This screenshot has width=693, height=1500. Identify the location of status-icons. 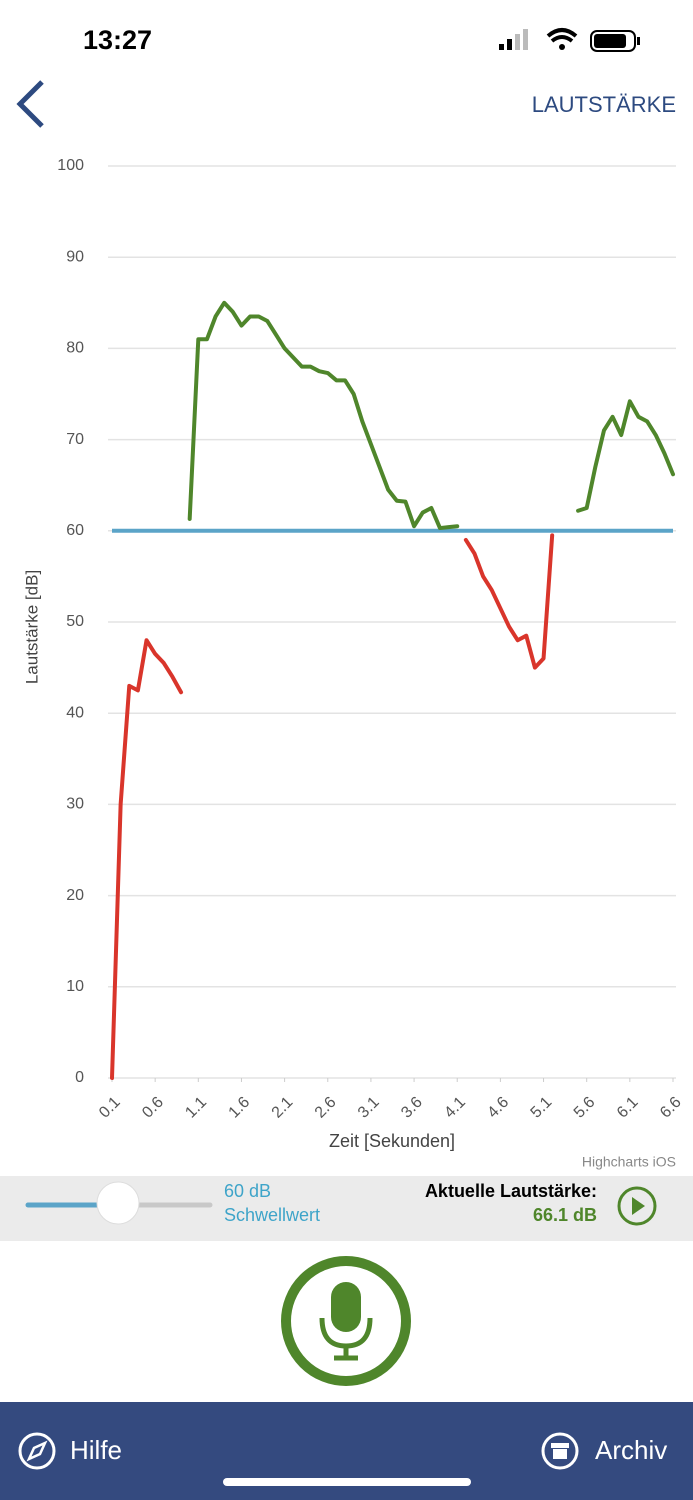
(569, 40).